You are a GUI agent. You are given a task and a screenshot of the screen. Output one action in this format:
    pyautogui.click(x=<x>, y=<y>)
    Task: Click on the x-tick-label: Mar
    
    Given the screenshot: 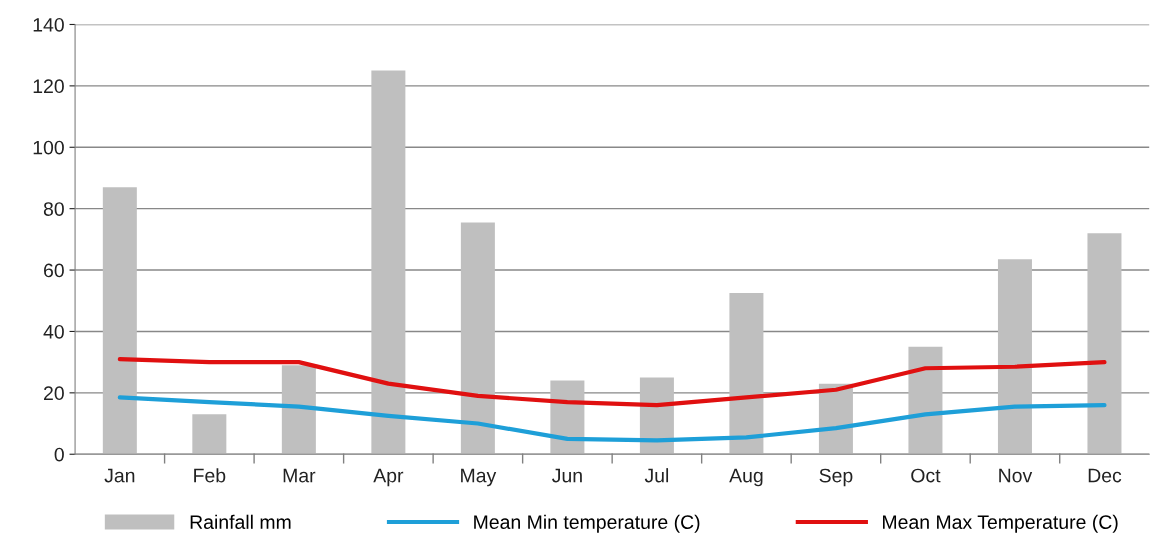 What is the action you would take?
    pyautogui.click(x=299, y=475)
    